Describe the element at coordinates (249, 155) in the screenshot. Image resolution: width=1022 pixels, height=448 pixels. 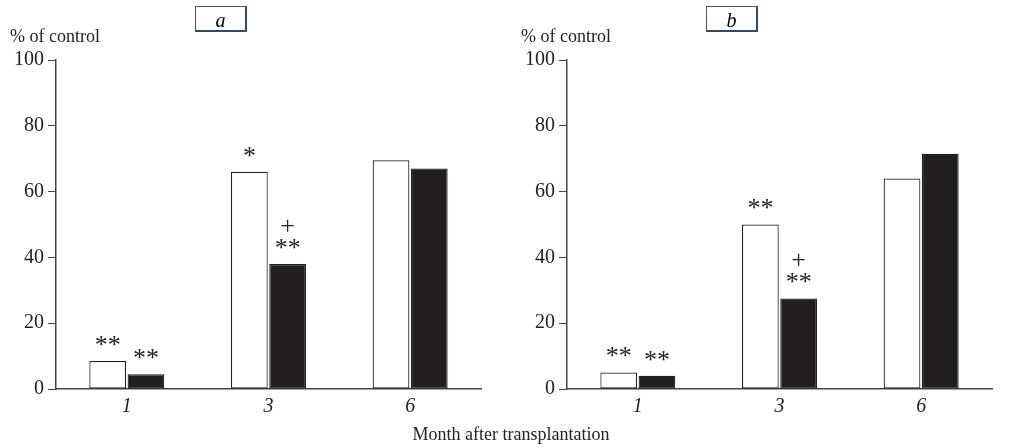
I see `annotation: *` at that location.